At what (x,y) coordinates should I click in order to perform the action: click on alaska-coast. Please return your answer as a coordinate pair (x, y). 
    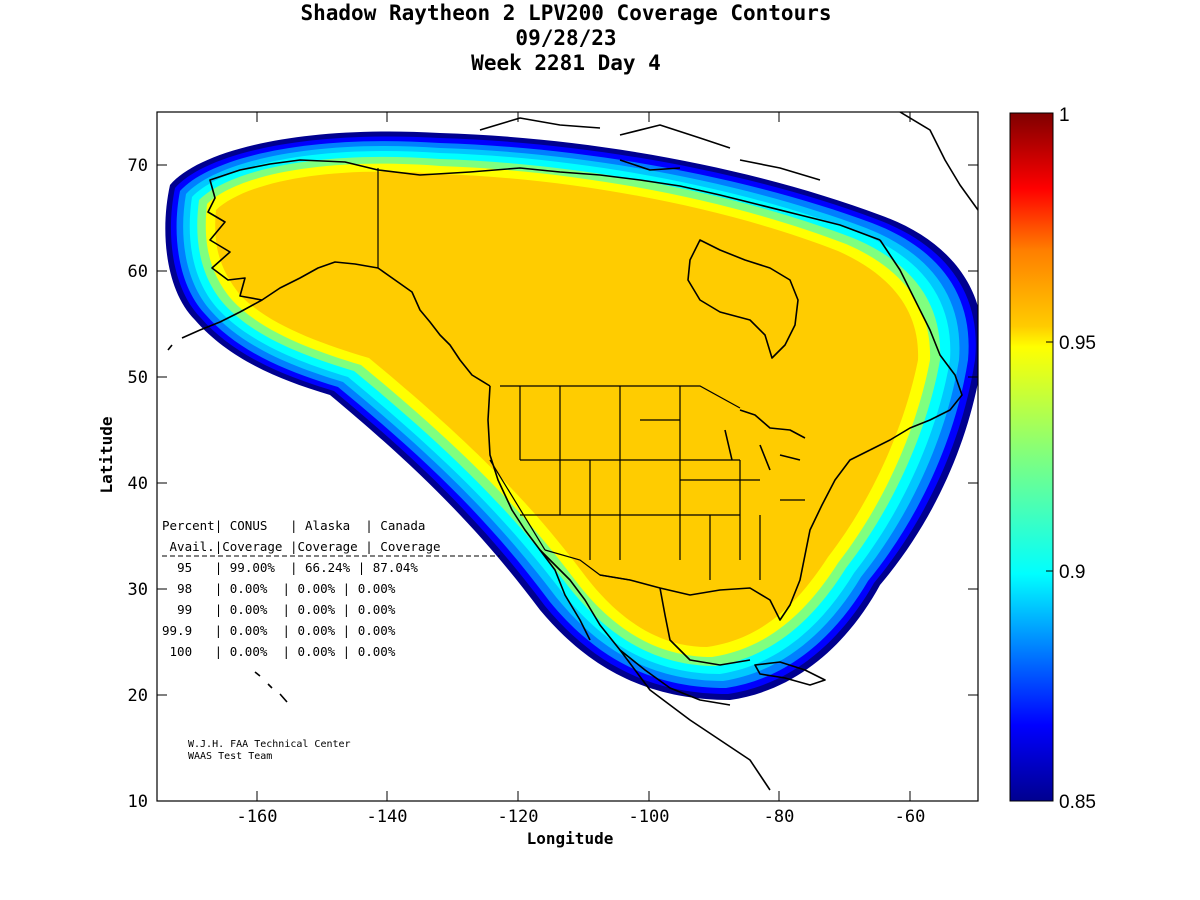
    Looking at the image, I should click on (293, 230).